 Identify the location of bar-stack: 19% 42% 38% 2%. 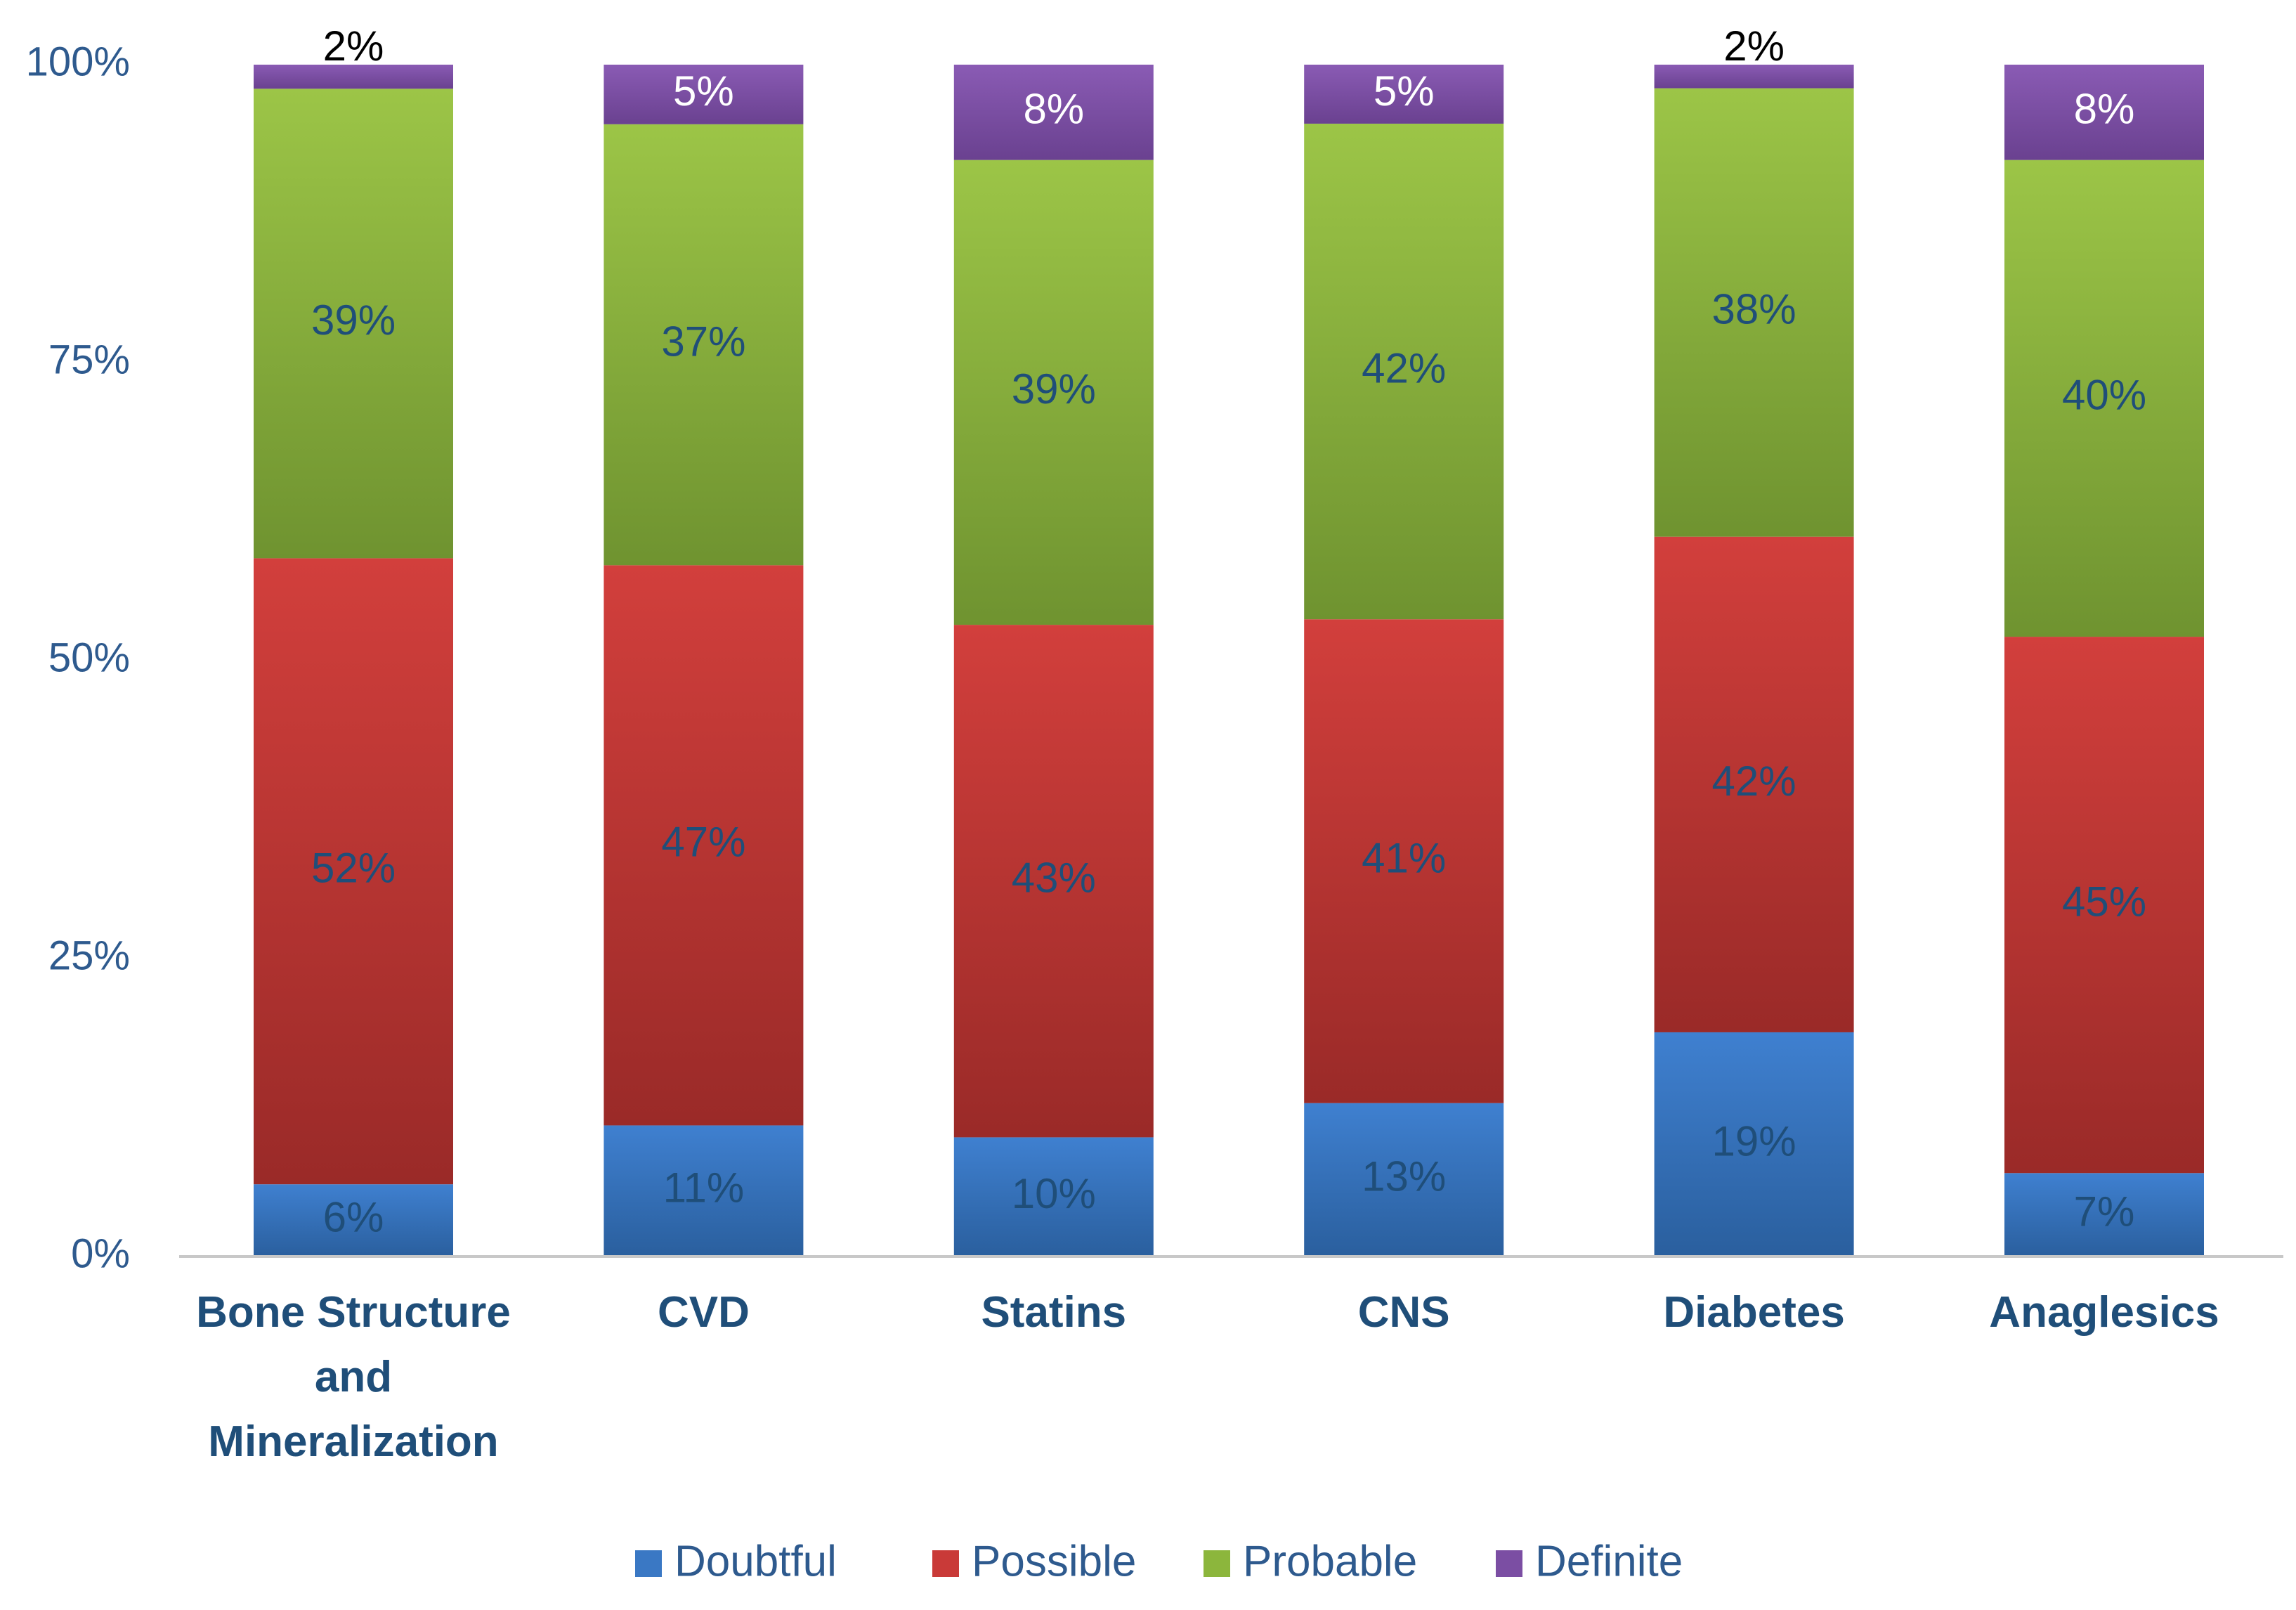
(1754, 639).